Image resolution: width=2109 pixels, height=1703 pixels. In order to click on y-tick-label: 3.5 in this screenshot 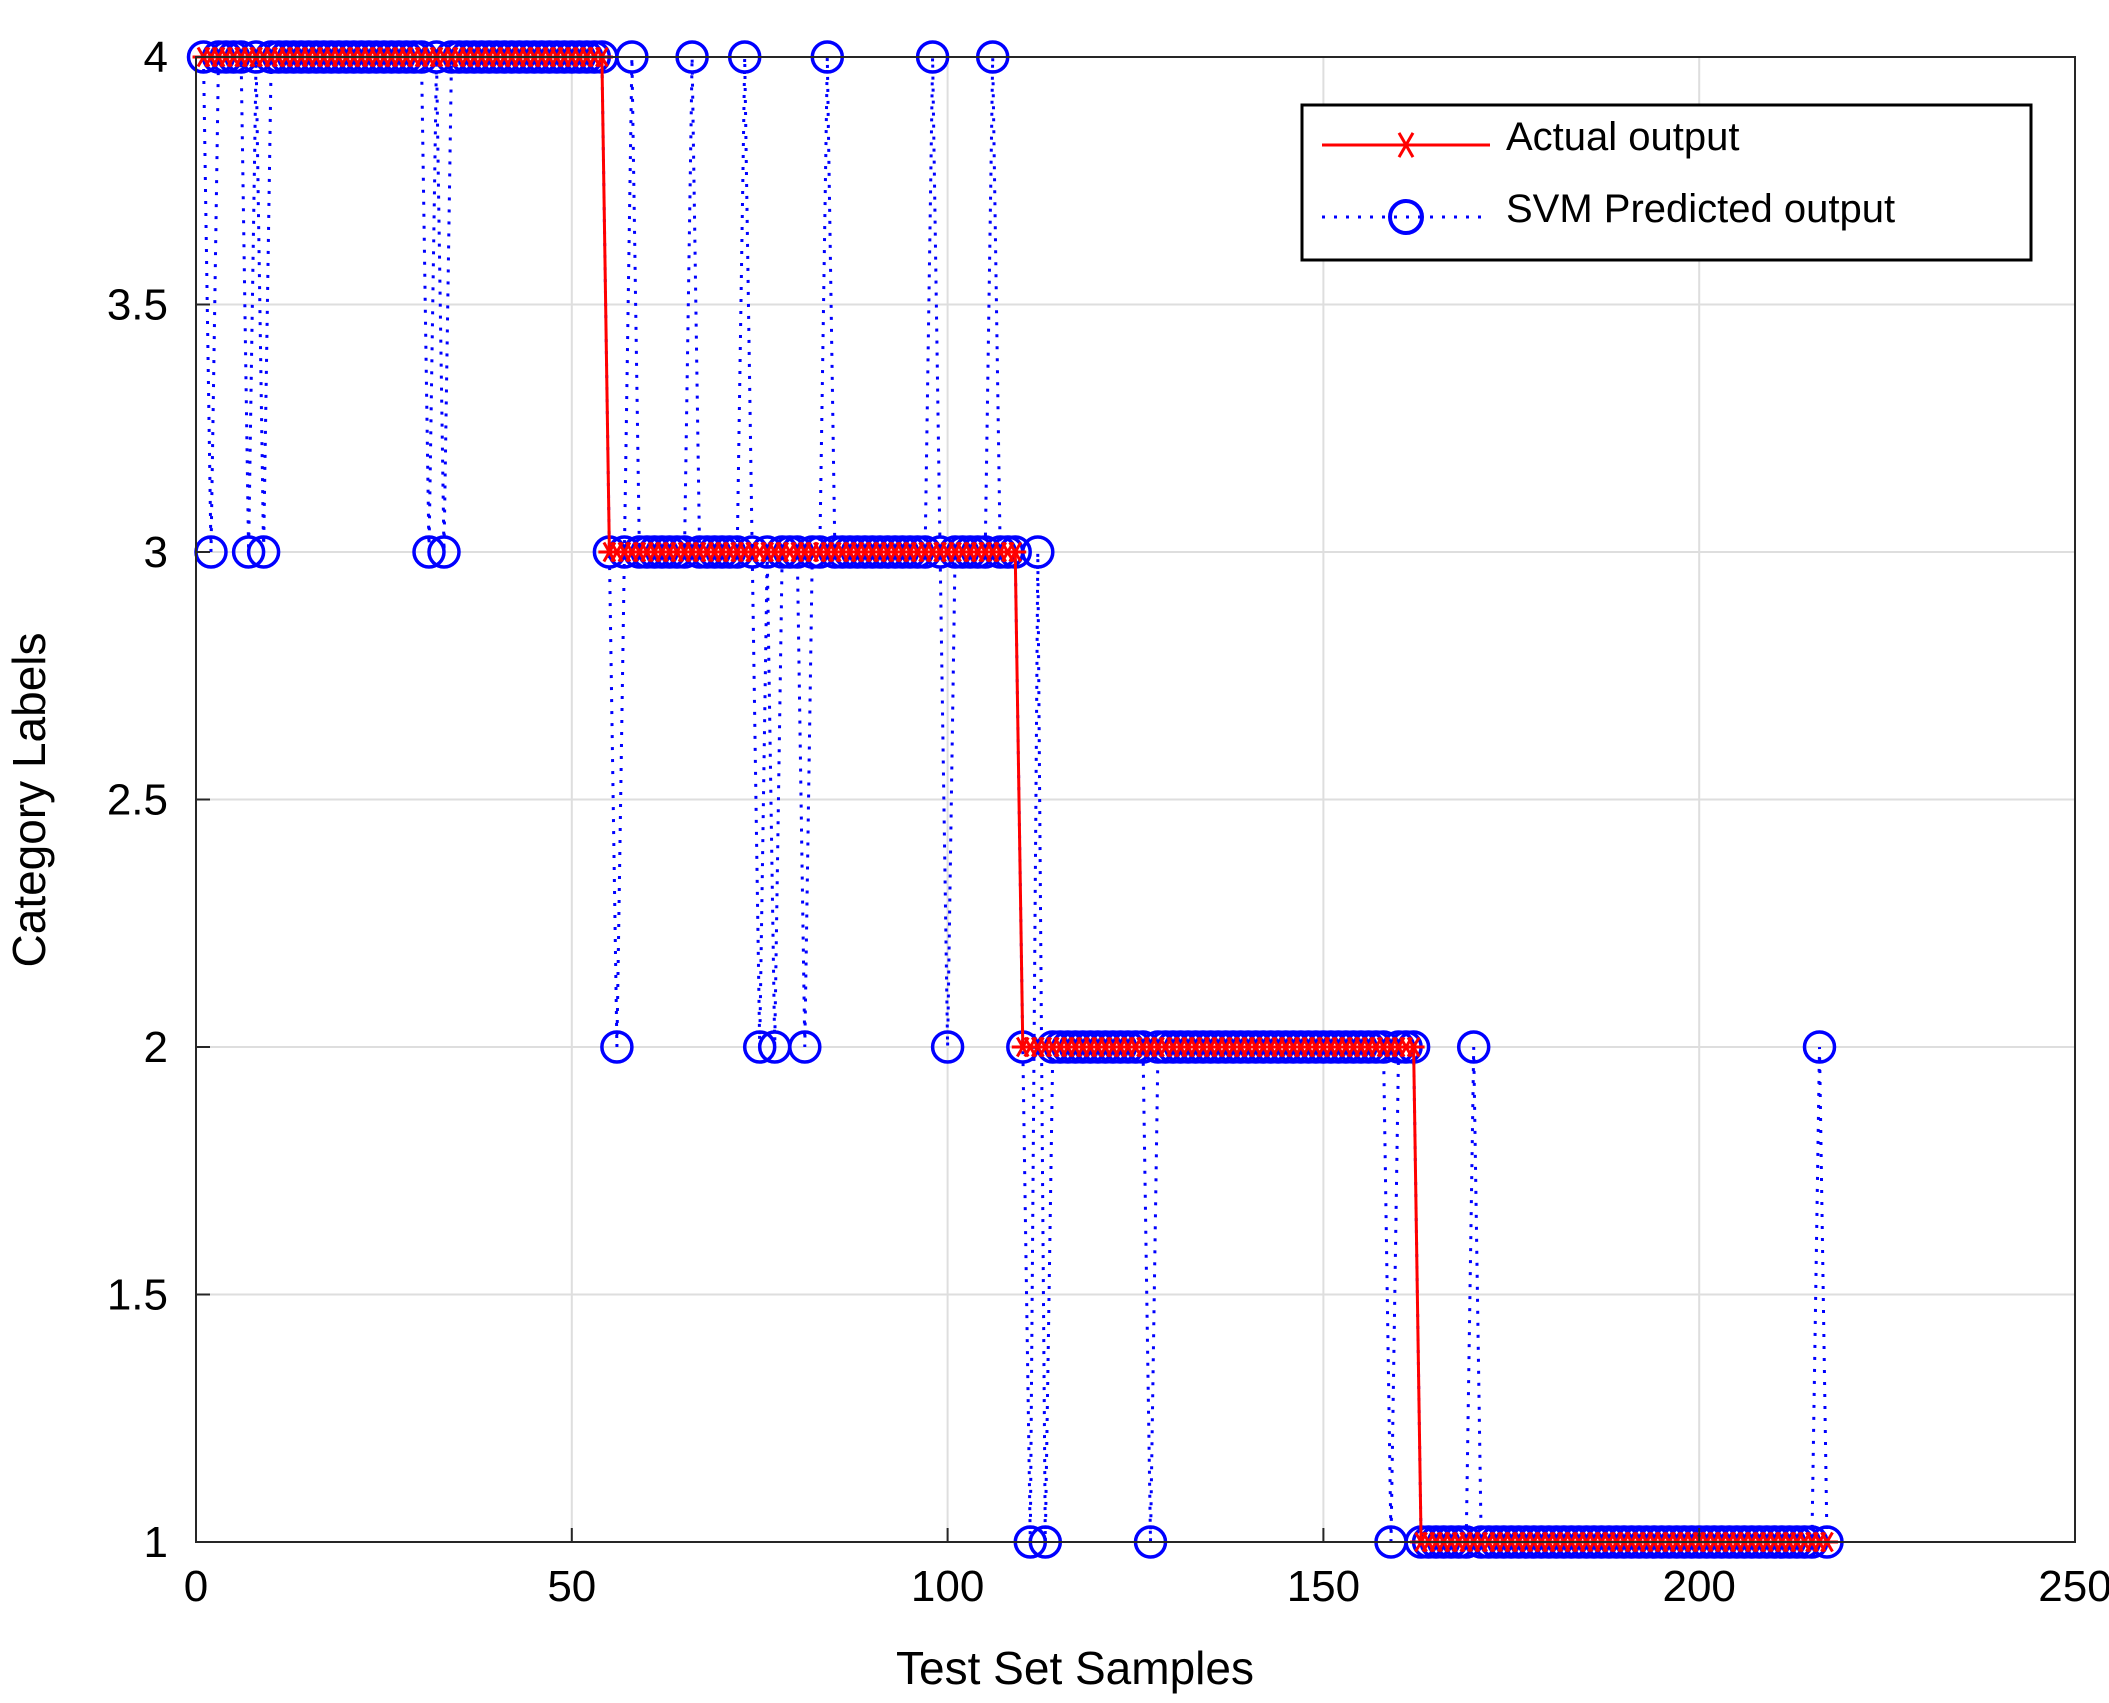, I will do `click(137, 305)`.